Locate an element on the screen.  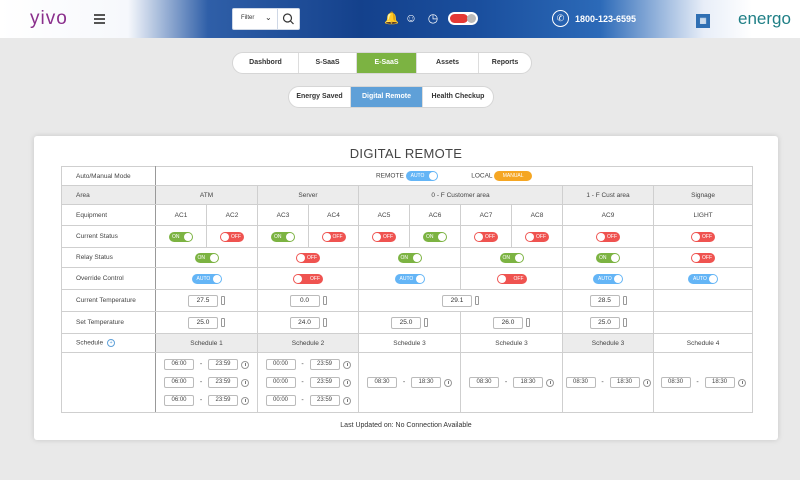
manual-badge: MANUAL is located at coordinates (513, 176).